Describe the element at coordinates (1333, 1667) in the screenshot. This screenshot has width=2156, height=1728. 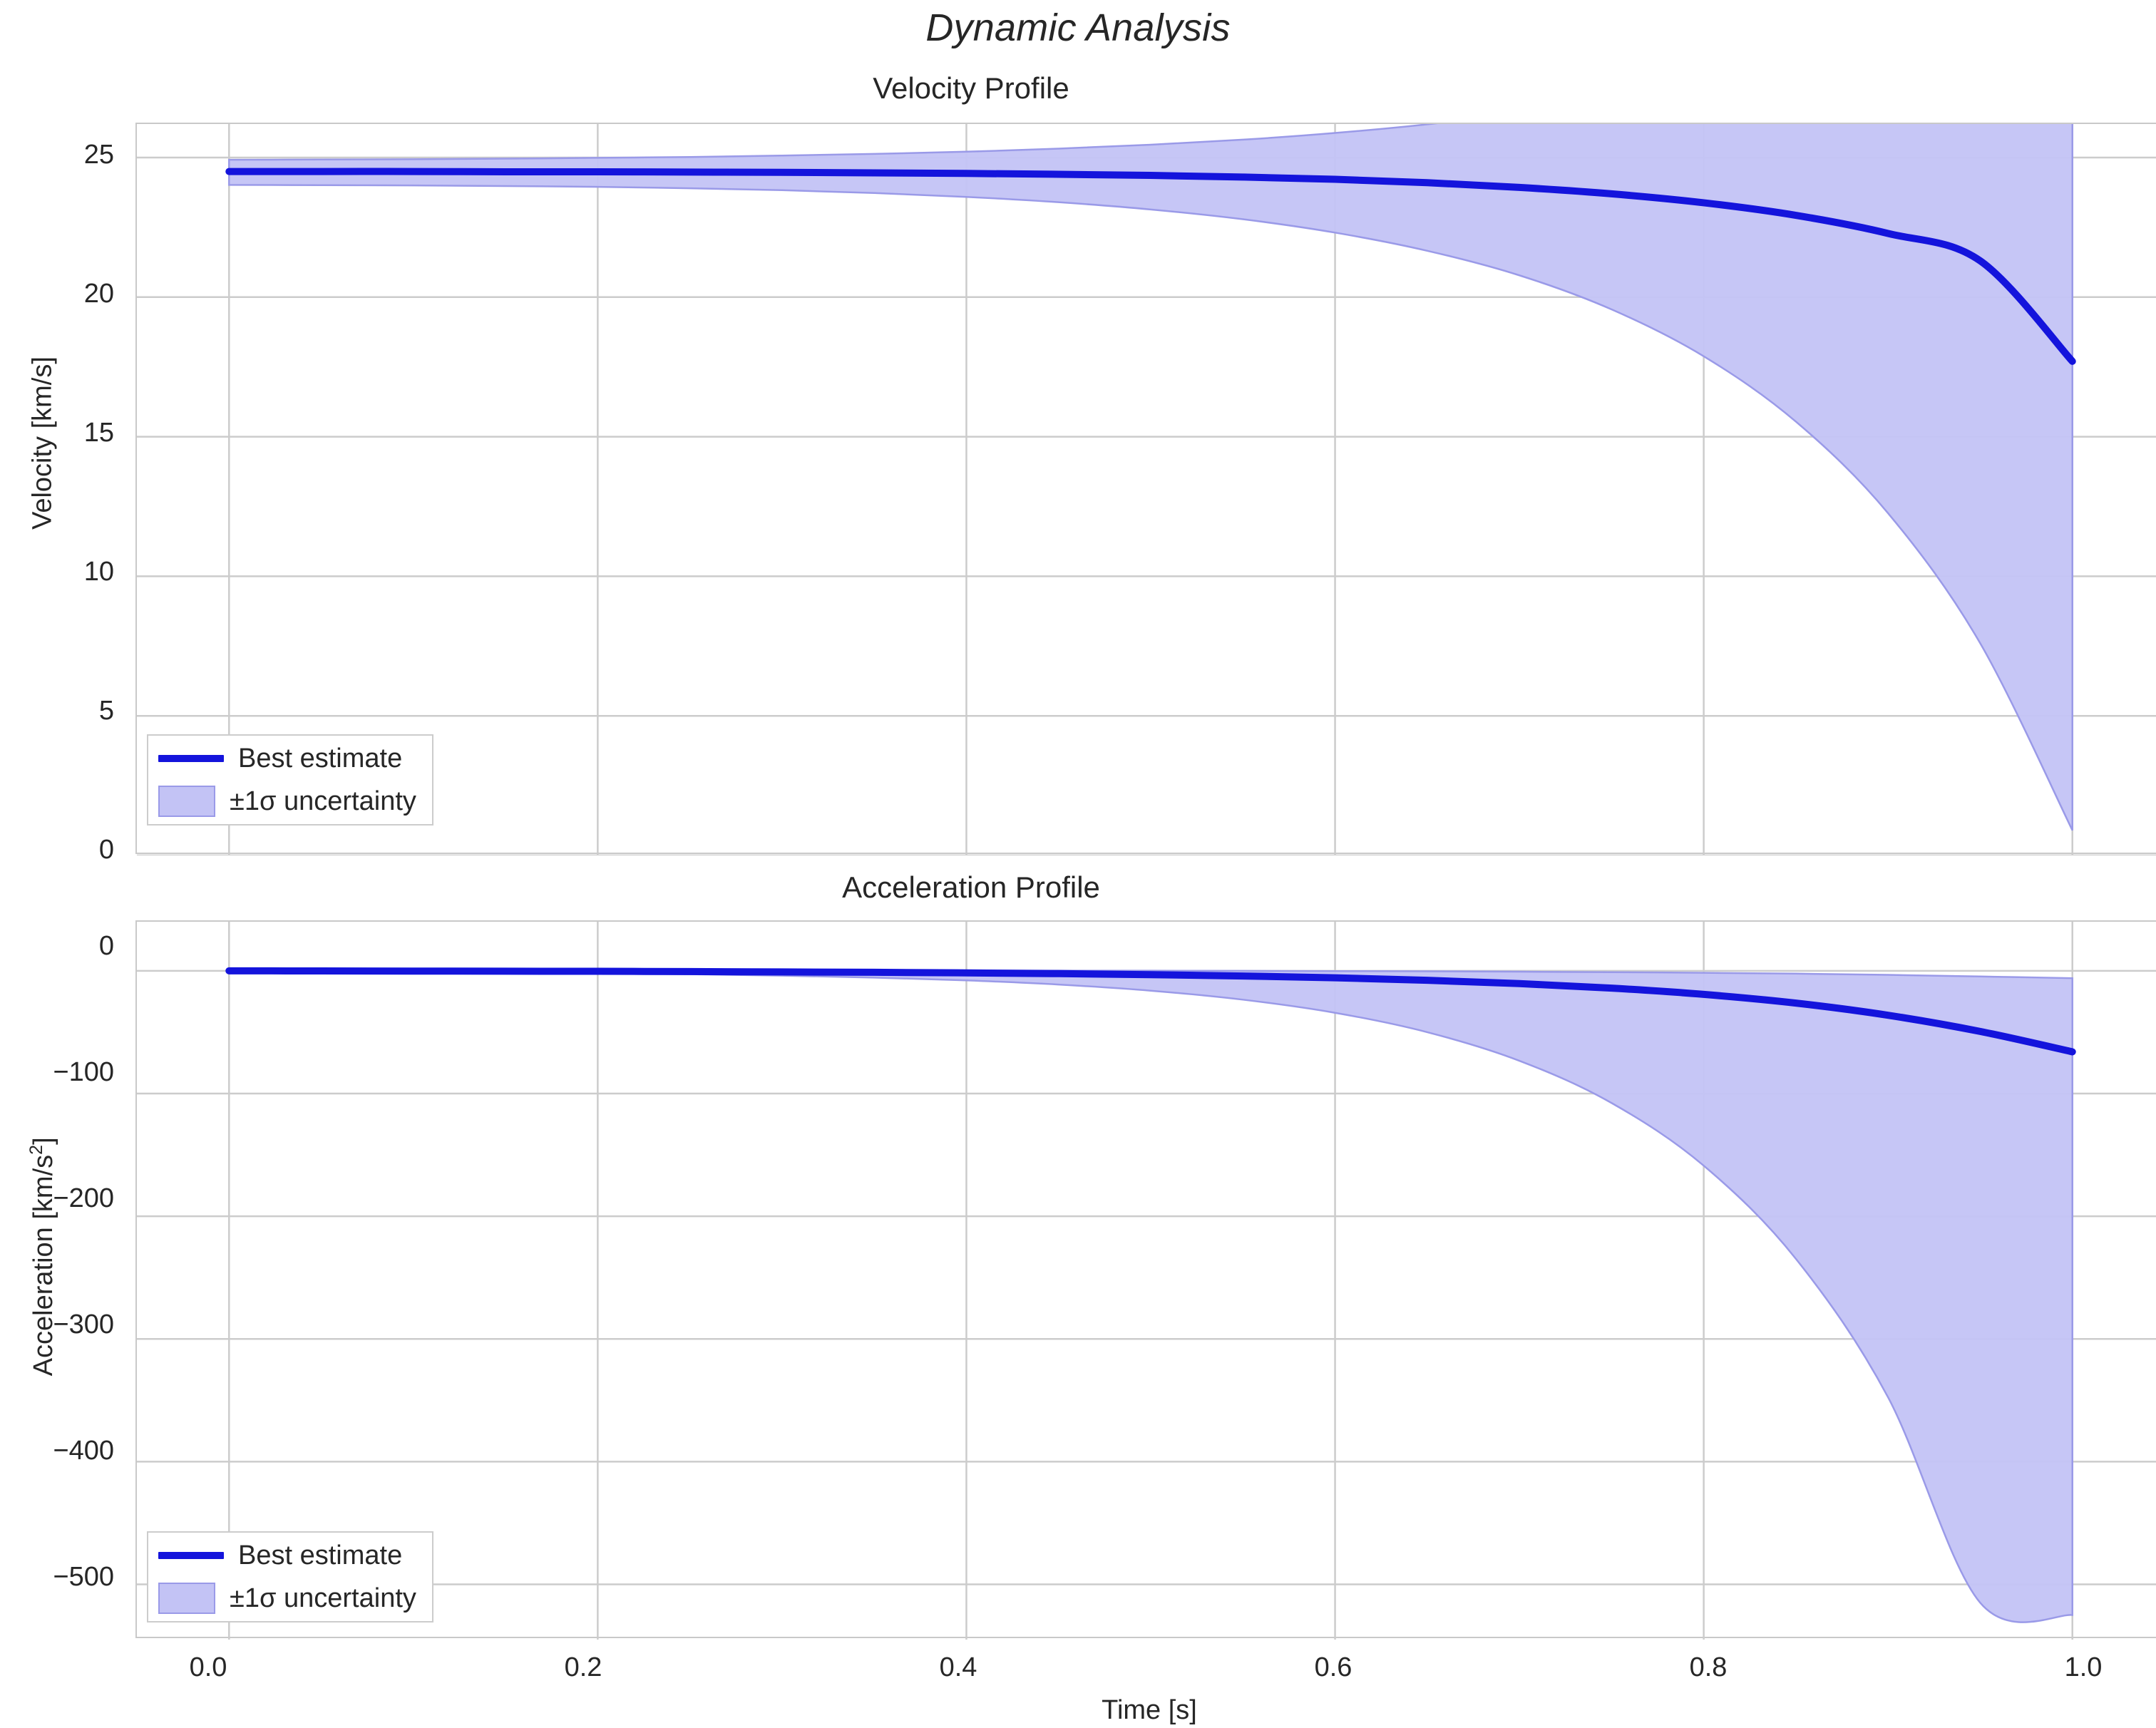
I see `xtick-0-6: 0.6` at that location.